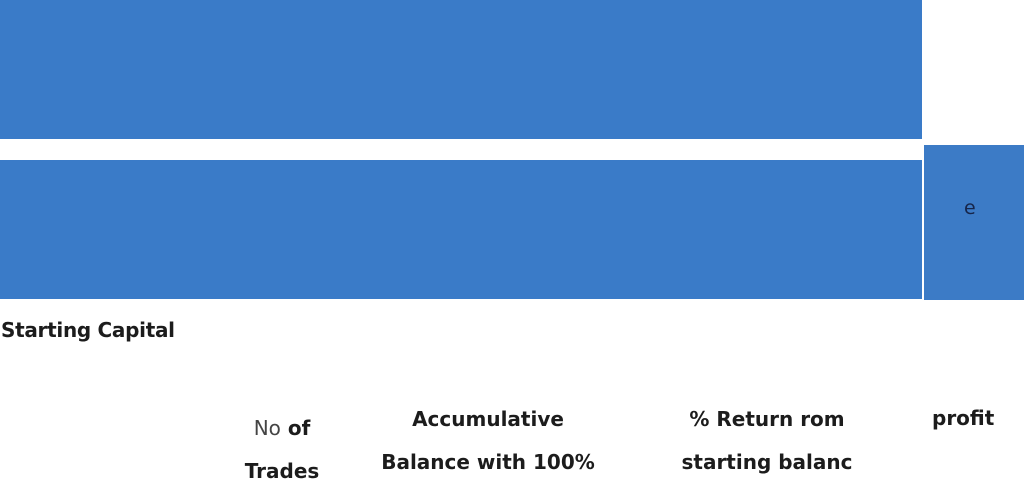  Describe the element at coordinates (963, 418) in the screenshot. I see `profit-line1: profit` at that location.